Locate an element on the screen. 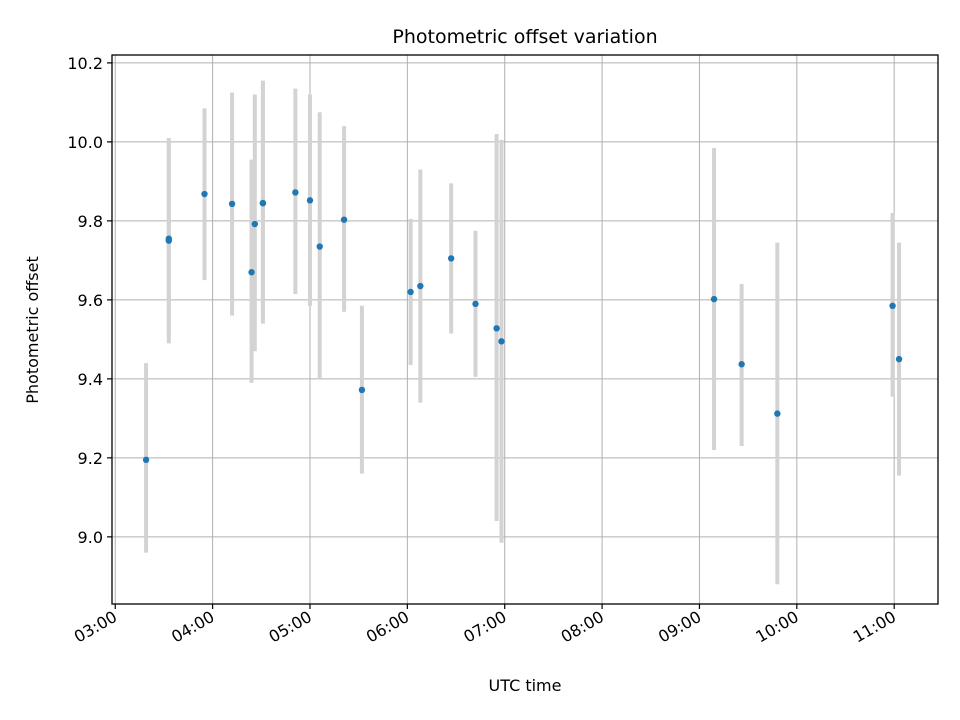 This screenshot has height=720, width=960. y-tick-label: 9.2 is located at coordinates (90, 458).